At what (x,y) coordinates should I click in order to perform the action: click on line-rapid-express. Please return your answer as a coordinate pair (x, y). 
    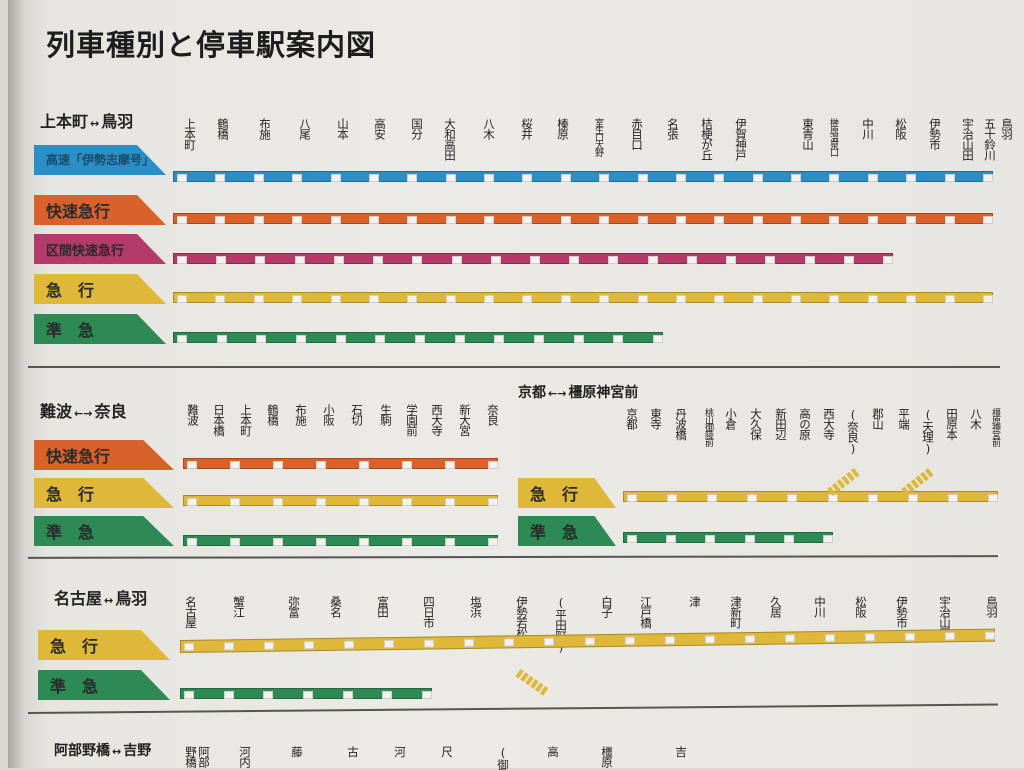
    Looking at the image, I should click on (340, 463).